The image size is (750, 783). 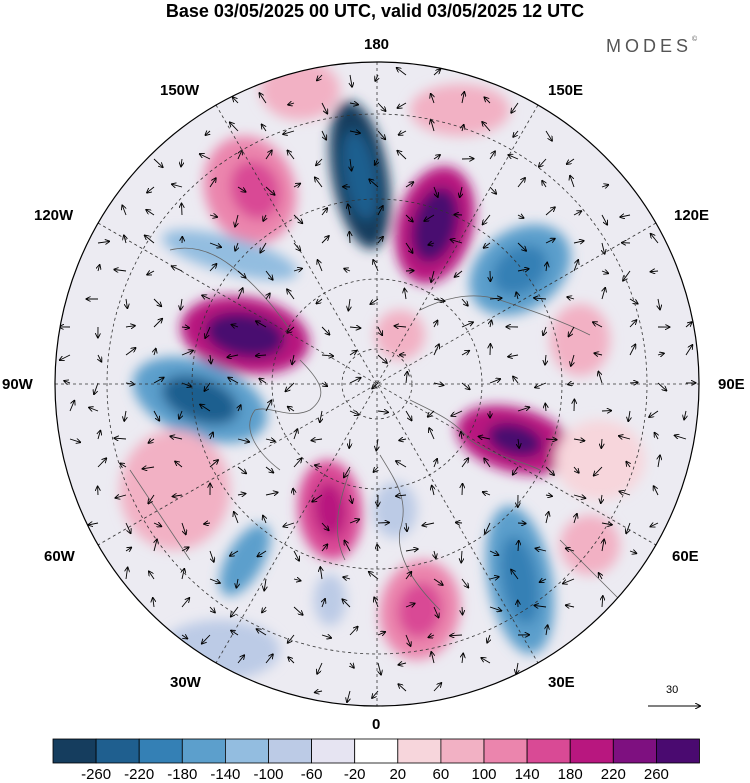 I want to click on lon-label-120e: 120E, so click(x=692, y=215).